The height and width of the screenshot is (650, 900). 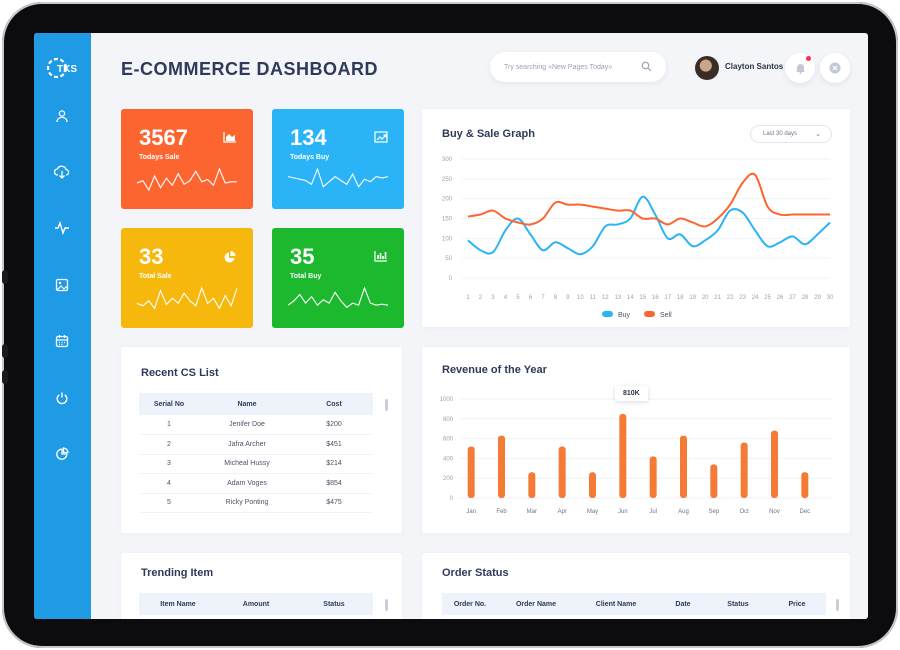 I want to click on column-header: Serial No, so click(x=169, y=404).